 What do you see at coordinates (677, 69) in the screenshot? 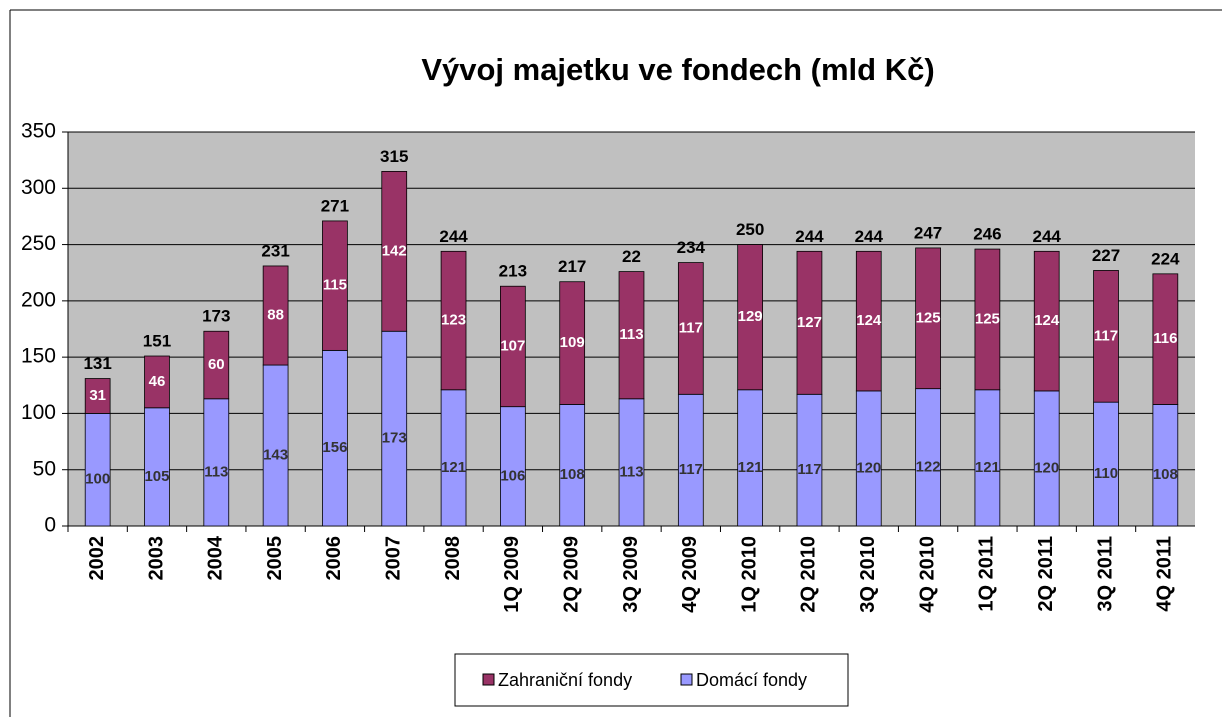
I see `chart-title: Vývoj majetku ve fondech (mld Kč)` at bounding box center [677, 69].